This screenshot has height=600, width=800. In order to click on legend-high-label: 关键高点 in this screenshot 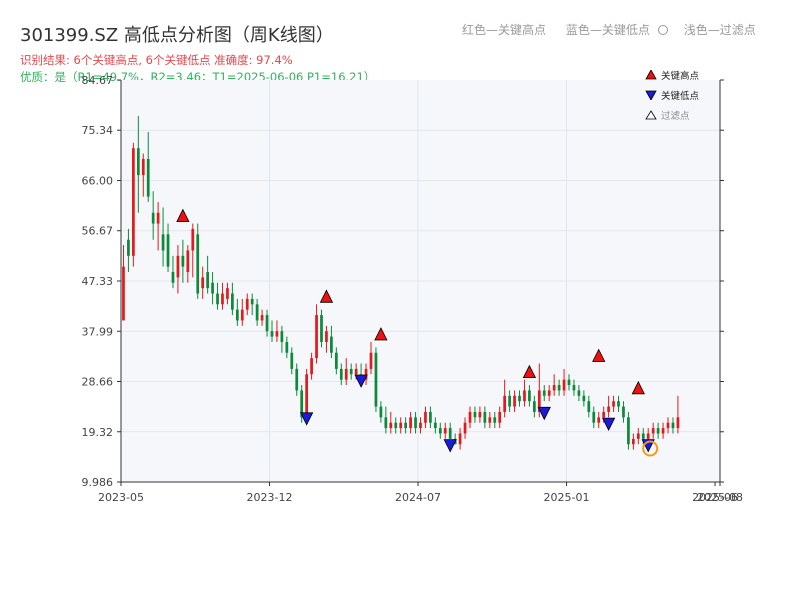, I will do `click(680, 76)`.